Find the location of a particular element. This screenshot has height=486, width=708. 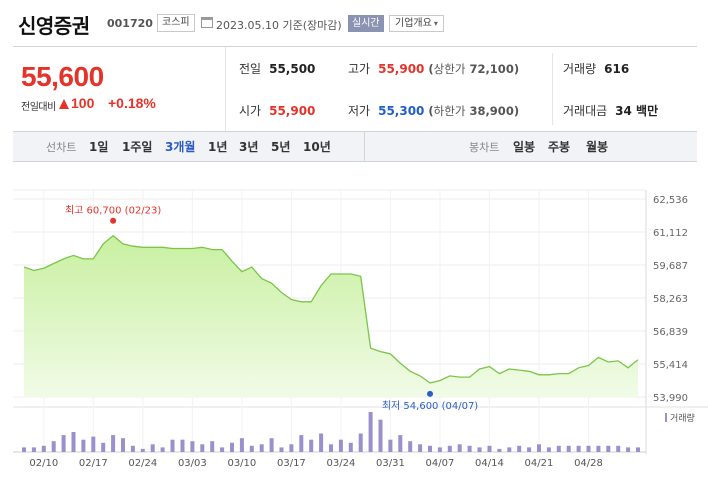

price-box: 55,600 전일대비 100 +0.18% is located at coordinates (119, 89).